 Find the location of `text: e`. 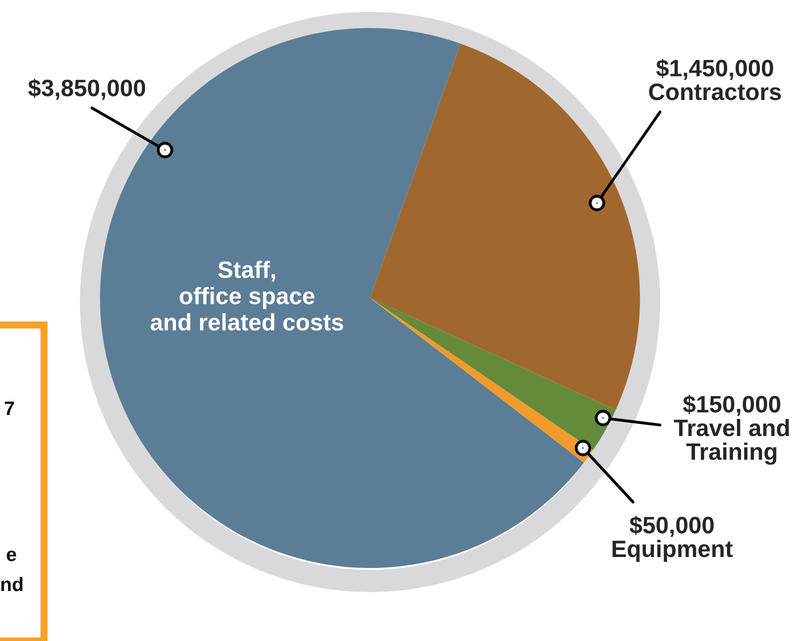

text: e is located at coordinates (11, 556).